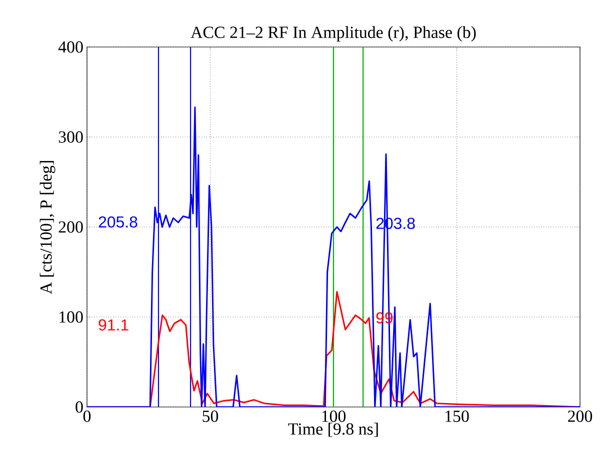  I want to click on y-axis-title: A [cts/100], P [deg], so click(48, 227).